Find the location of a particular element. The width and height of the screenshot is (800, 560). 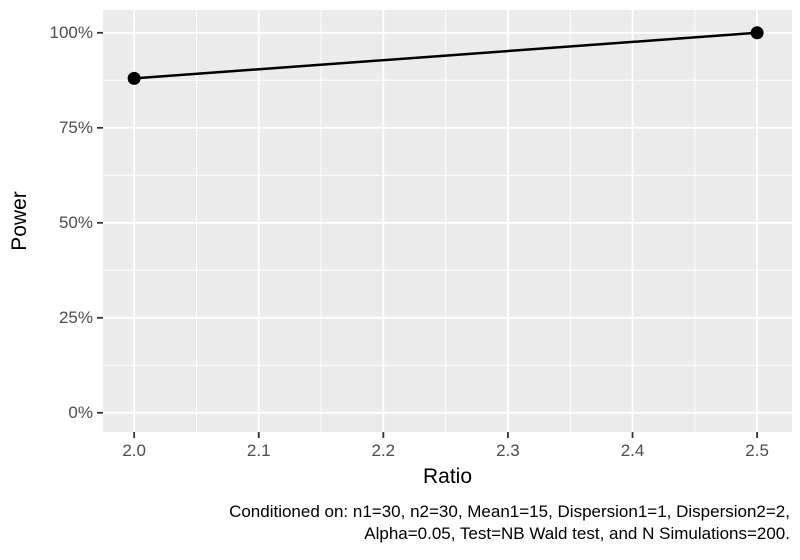

x-tick-label: 2.1 is located at coordinates (258, 450).